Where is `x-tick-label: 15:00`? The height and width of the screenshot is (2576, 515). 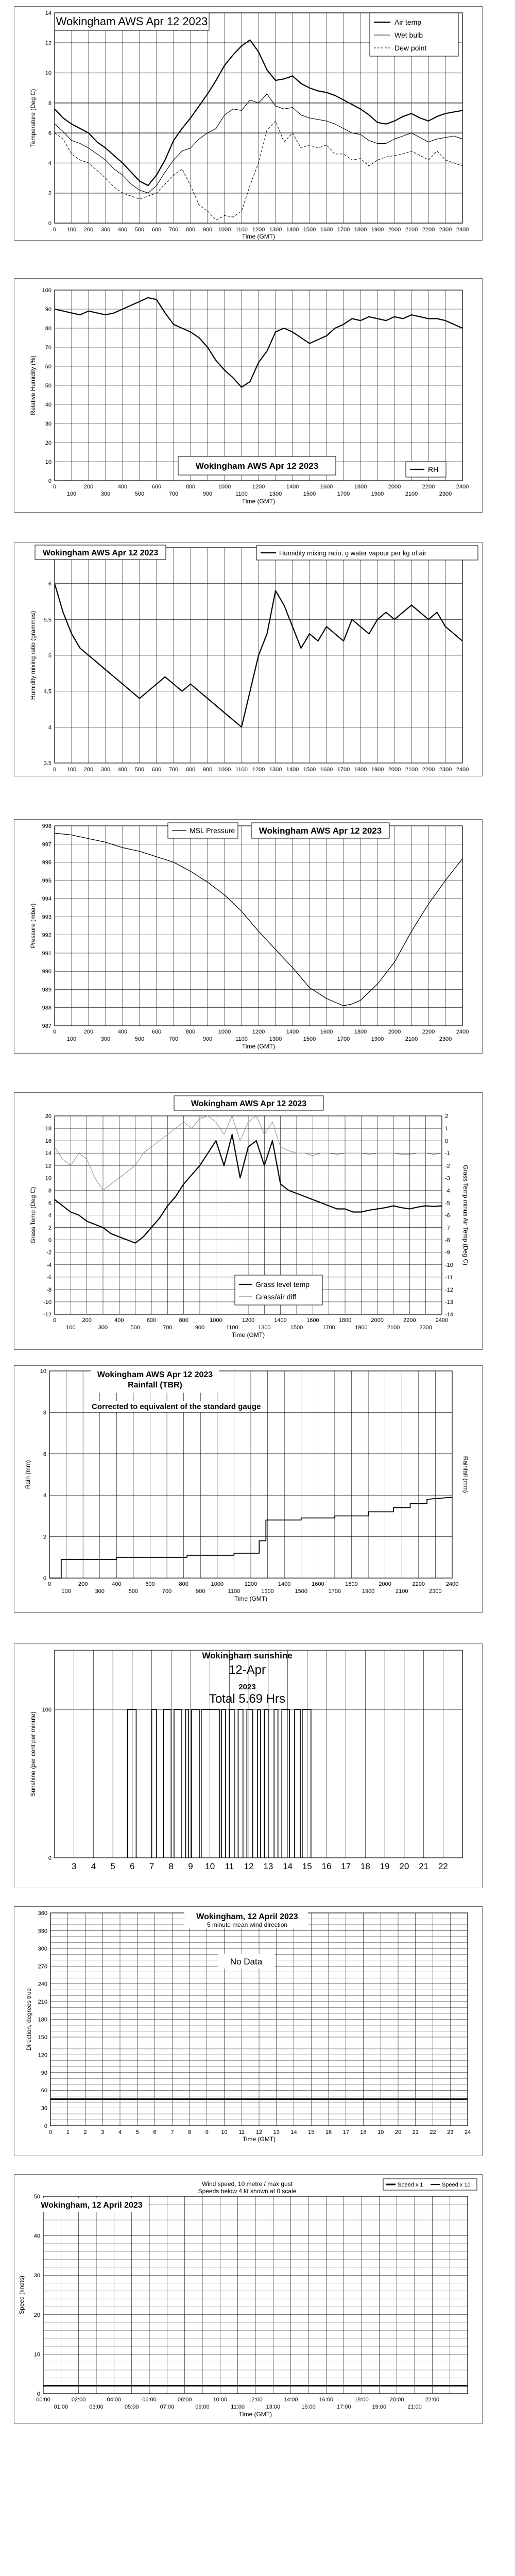
x-tick-label: 15:00 is located at coordinates (308, 2407).